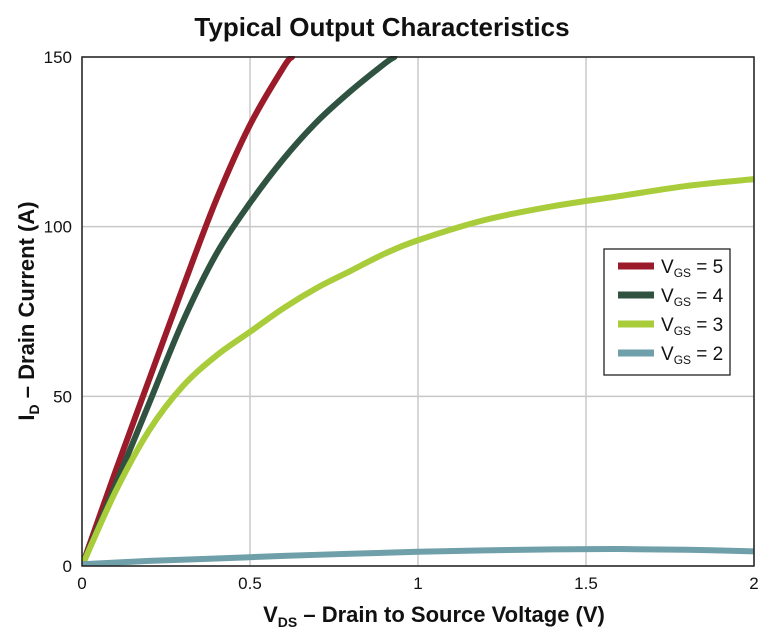 Image resolution: width=781 pixels, height=641 pixels. Describe the element at coordinates (586, 583) in the screenshot. I see `x-tick-label: 1.5` at that location.